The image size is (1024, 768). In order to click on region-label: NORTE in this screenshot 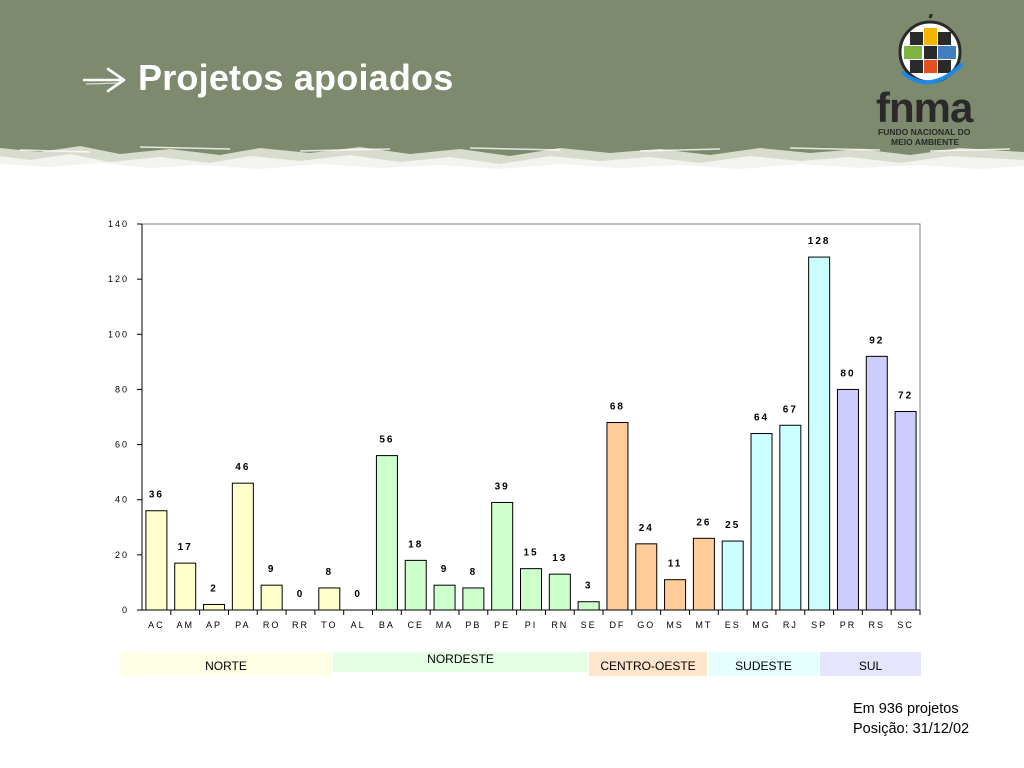, I will do `click(226, 666)`.